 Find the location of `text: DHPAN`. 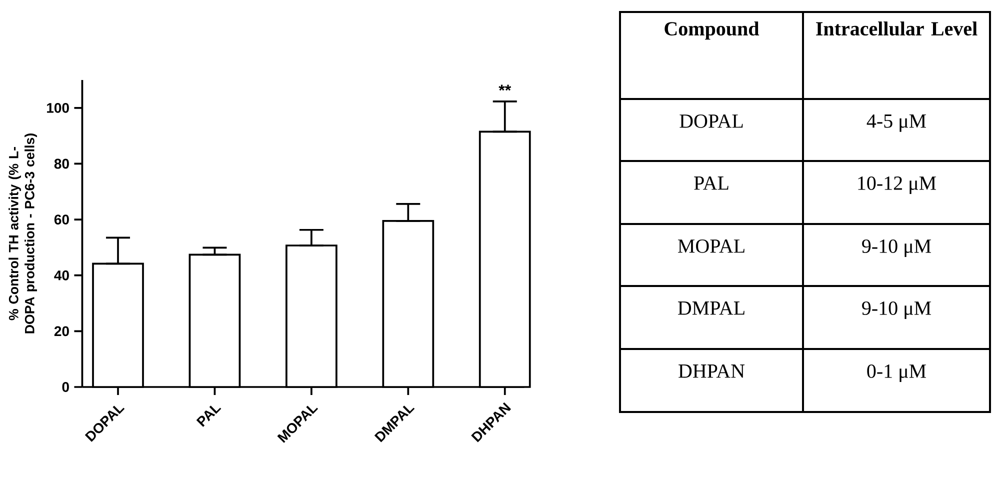

text: DHPAN is located at coordinates (711, 371).